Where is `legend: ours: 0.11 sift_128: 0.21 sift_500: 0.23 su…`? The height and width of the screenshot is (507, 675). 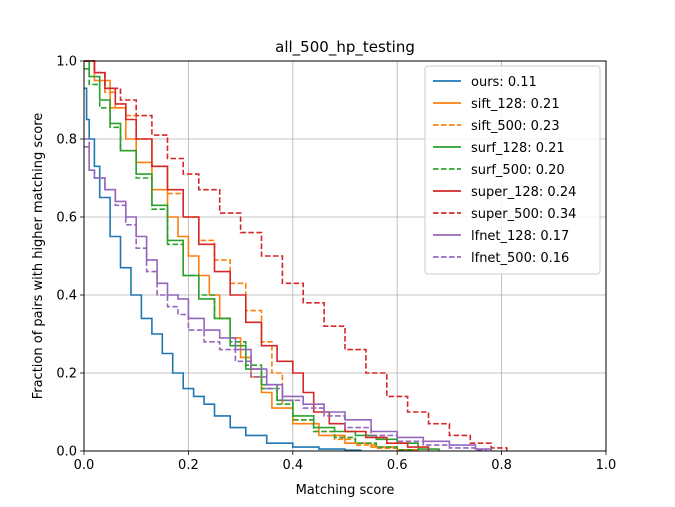 legend: ours: 0.11 sift_128: 0.21 sift_500: 0.23 su… is located at coordinates (512, 170).